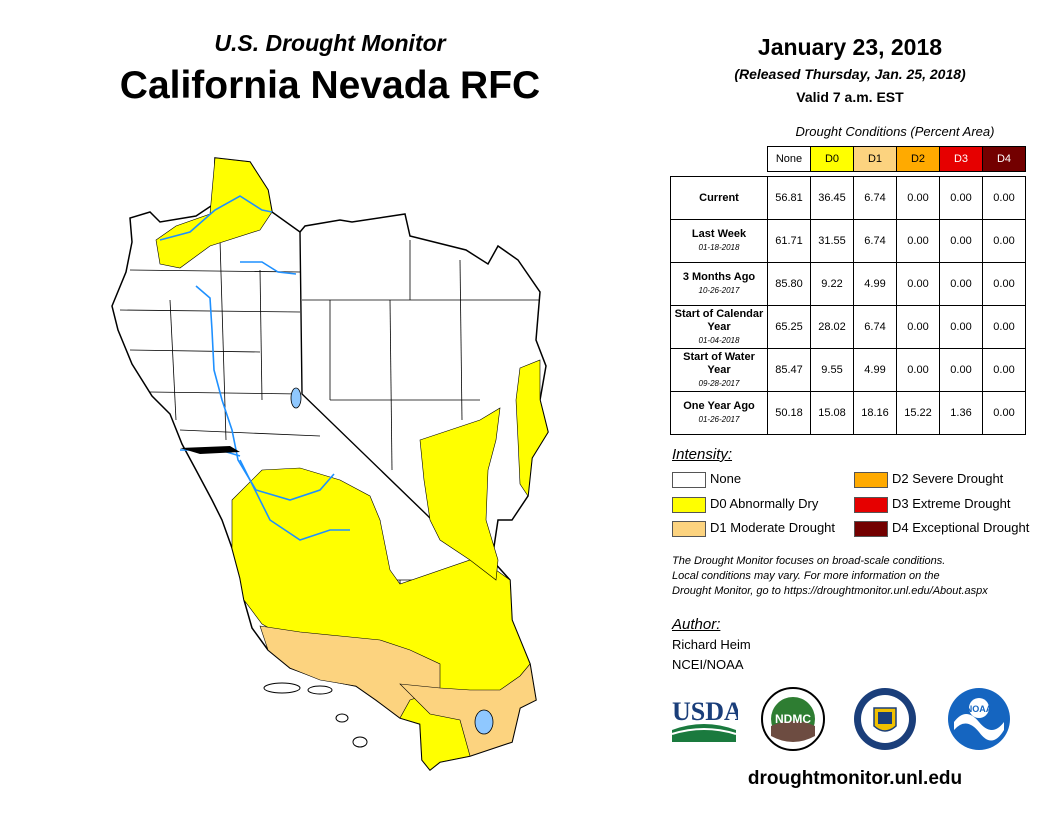  Describe the element at coordinates (789, 370) in the screenshot. I see `table-cell: 85.47` at that location.